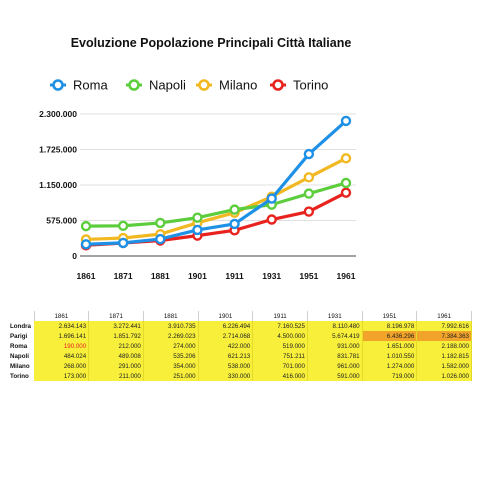 This screenshot has height=480, width=480. I want to click on table-cell: 6.436.296, so click(390, 336).